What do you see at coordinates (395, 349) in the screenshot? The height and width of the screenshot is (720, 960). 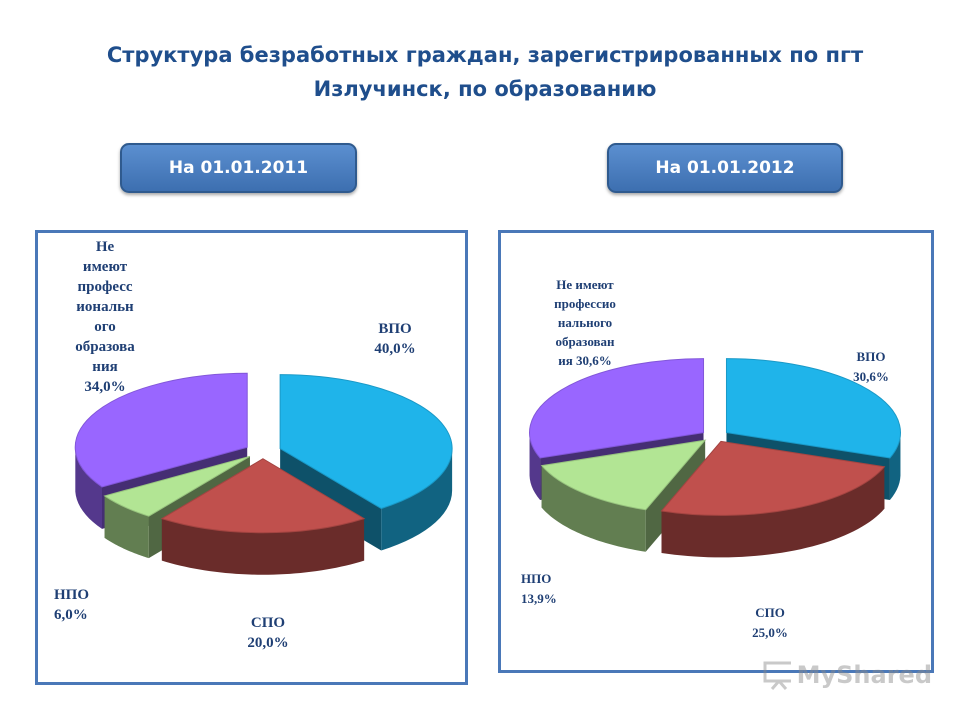 I see `label-line: 40,0%` at bounding box center [395, 349].